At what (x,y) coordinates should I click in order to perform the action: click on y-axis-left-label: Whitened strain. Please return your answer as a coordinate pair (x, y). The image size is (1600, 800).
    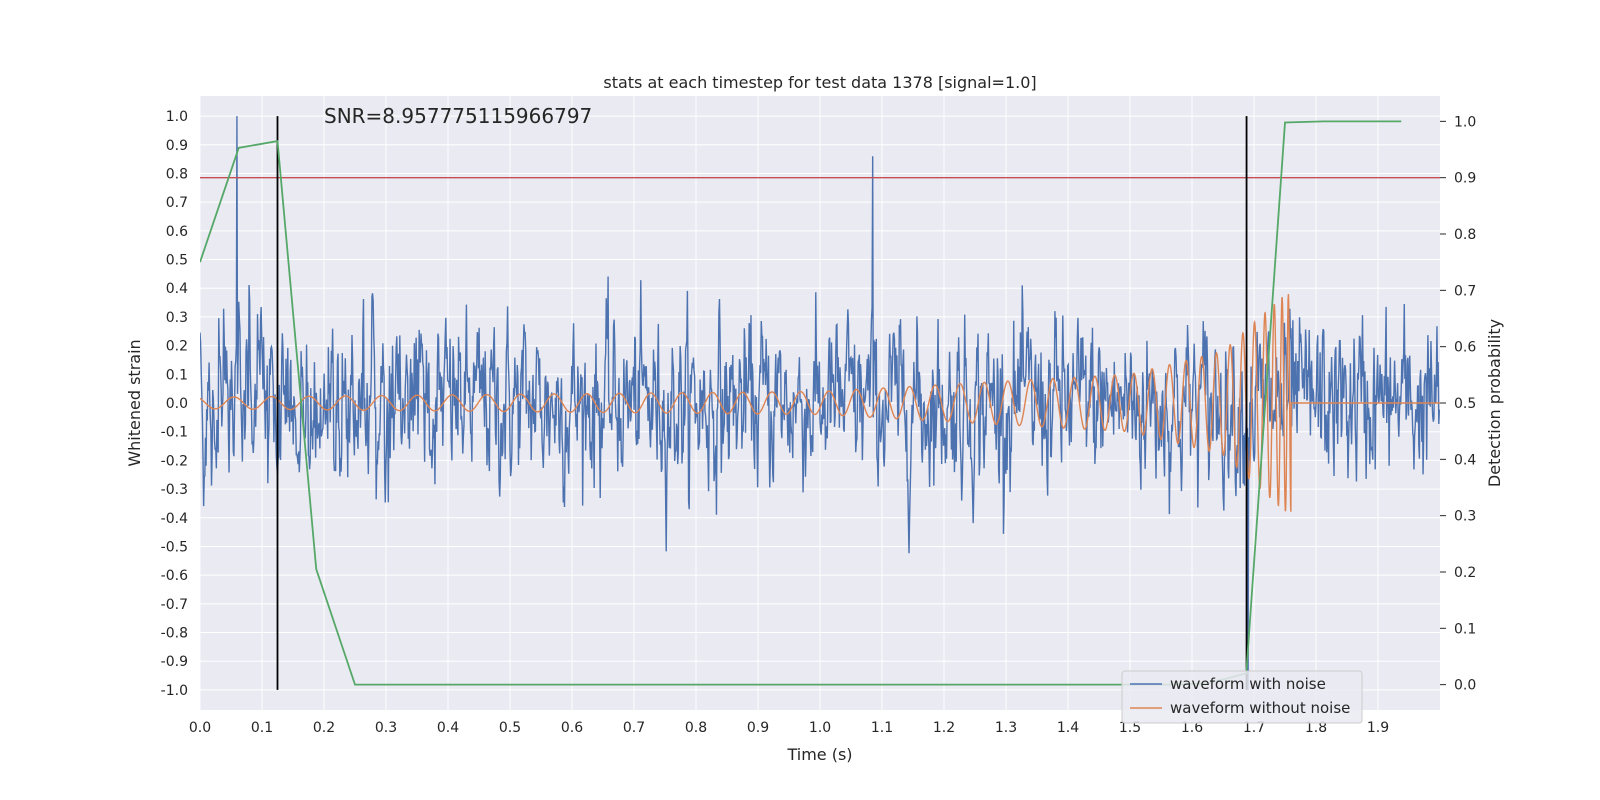
    Looking at the image, I should click on (134, 402).